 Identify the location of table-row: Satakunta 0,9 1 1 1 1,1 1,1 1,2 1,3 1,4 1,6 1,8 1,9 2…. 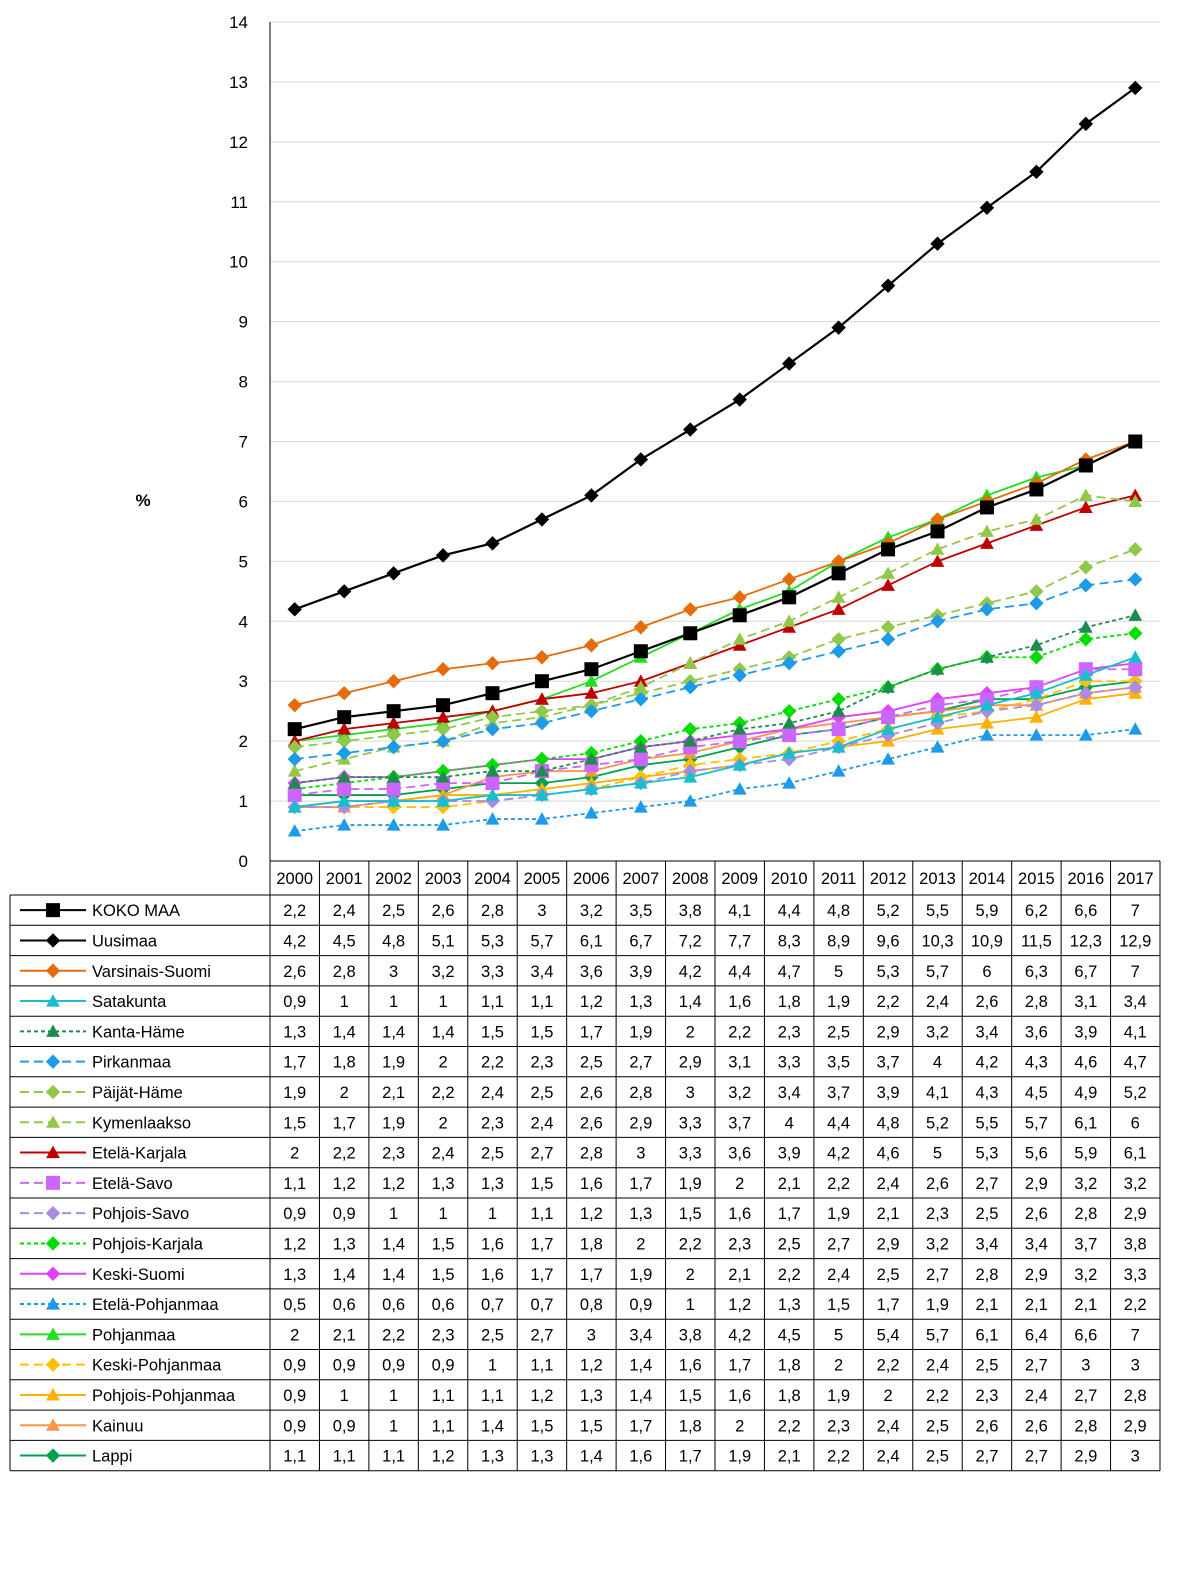
(583, 1002).